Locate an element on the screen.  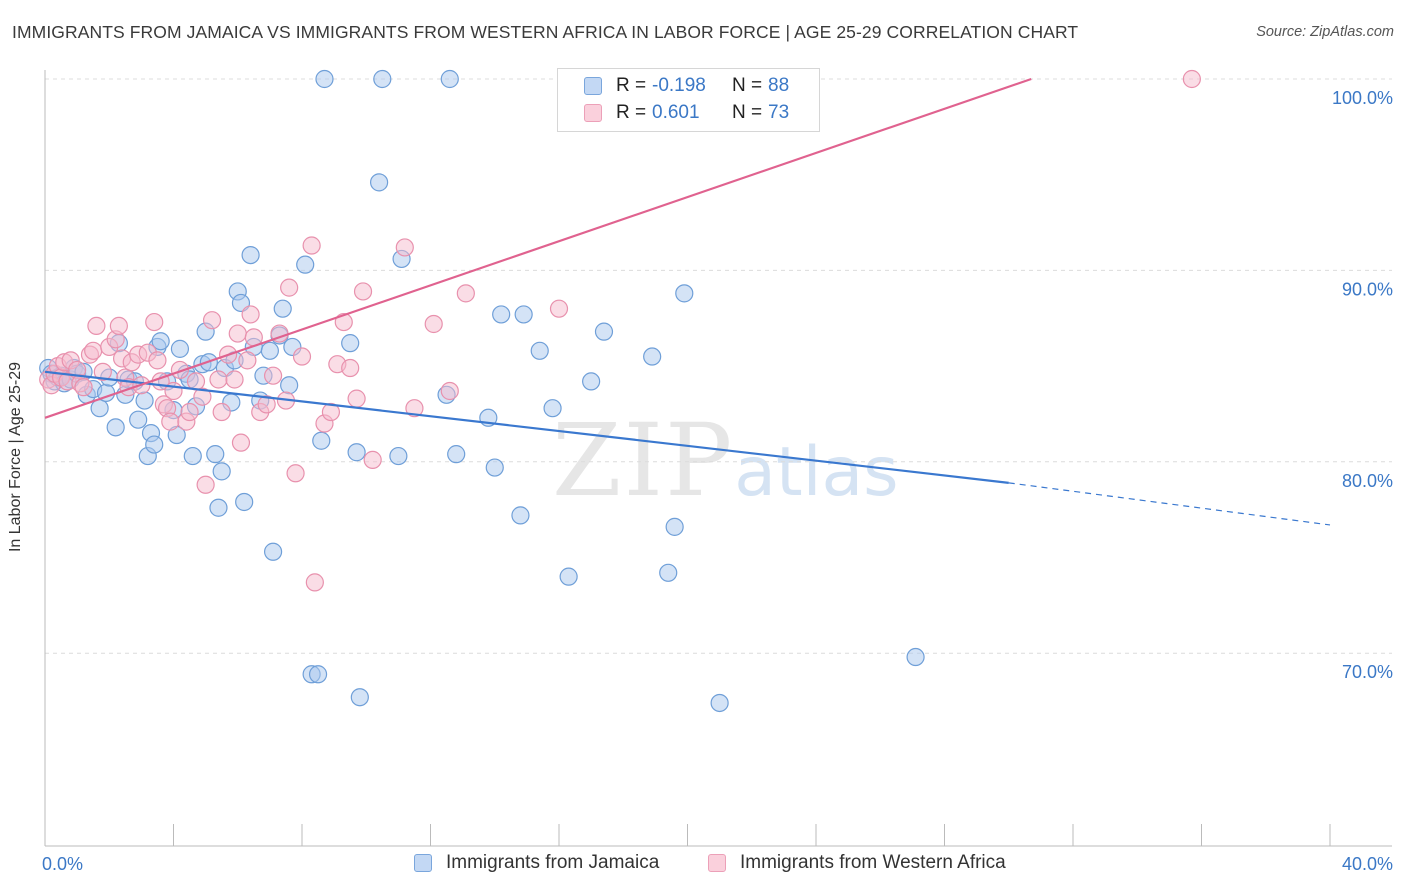
legend-n-value: 88 is located at coordinates (779, 85).